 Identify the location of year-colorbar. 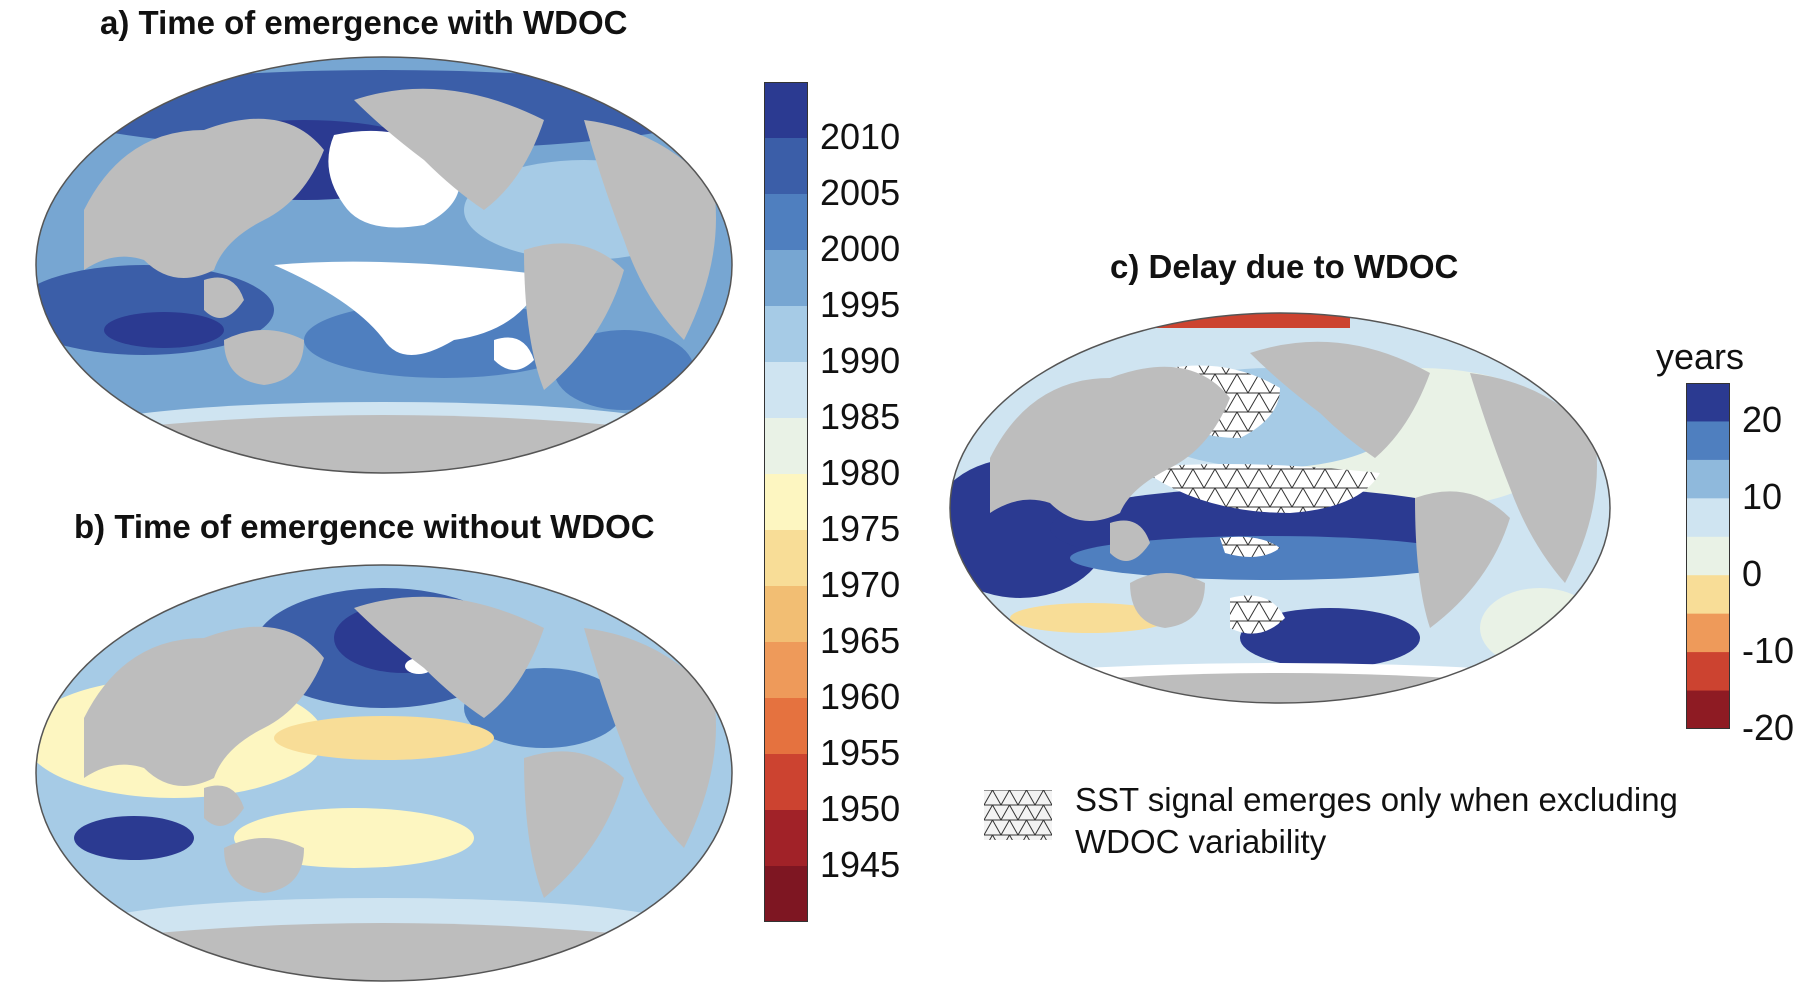
(786, 502).